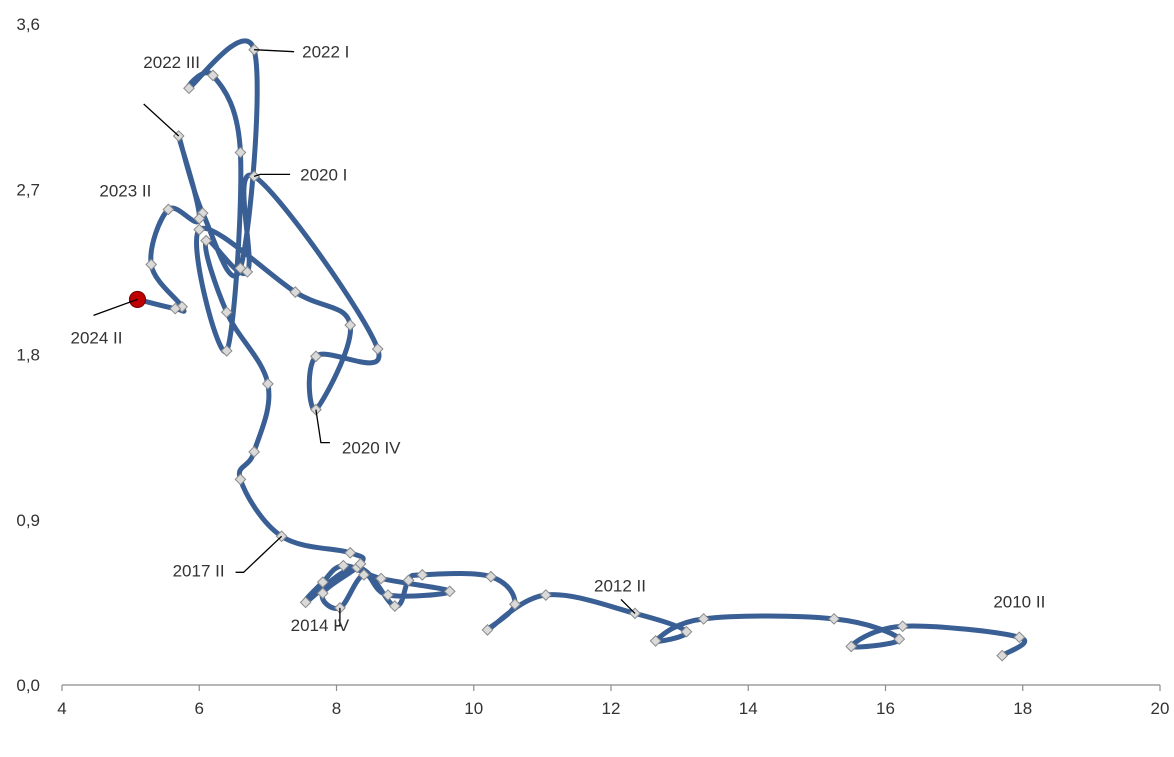 This screenshot has height=757, width=1174. Describe the element at coordinates (171, 62) in the screenshot. I see `annotation-label: 2022 III` at that location.